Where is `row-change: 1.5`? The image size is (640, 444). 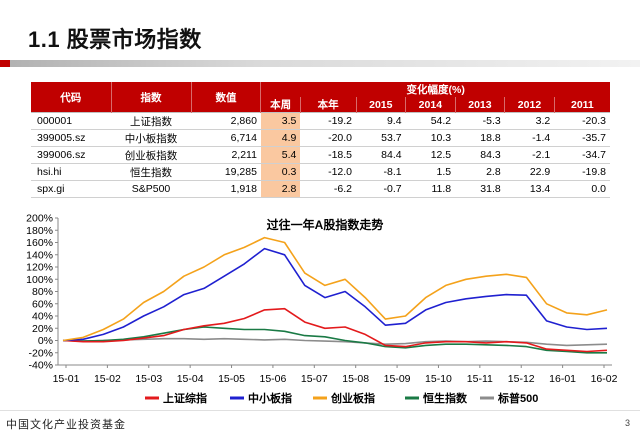 row-change: 1.5 is located at coordinates (430, 172).